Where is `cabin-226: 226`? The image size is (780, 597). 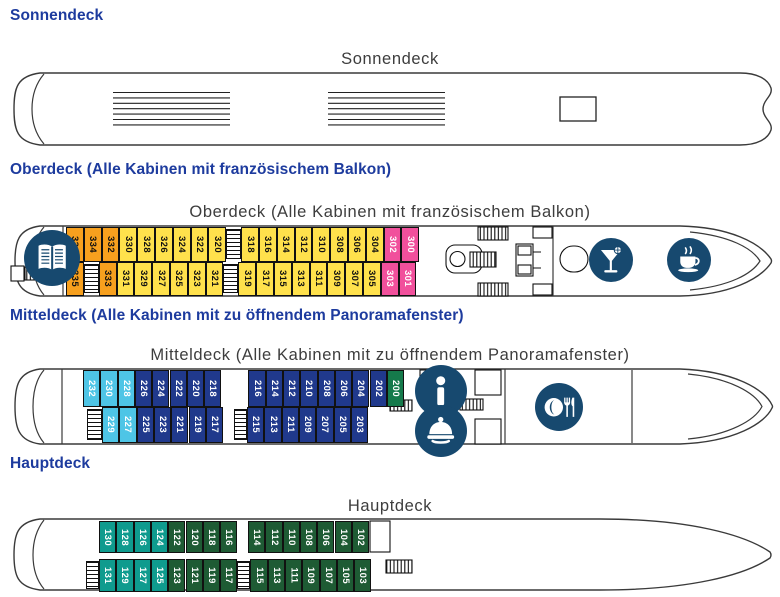
cabin-226: 226 is located at coordinates (143, 388).